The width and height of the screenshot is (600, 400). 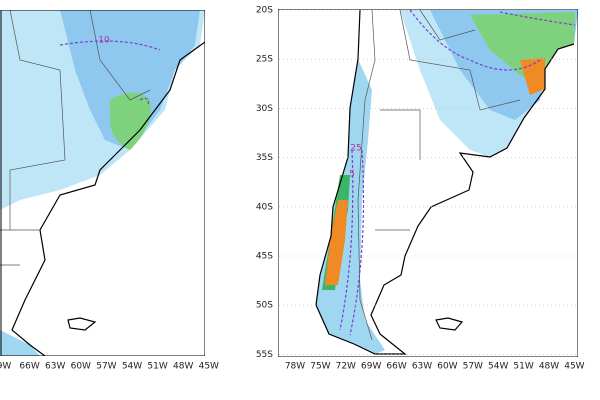 I want to click on y-tick-label: 45S, so click(x=264, y=257).